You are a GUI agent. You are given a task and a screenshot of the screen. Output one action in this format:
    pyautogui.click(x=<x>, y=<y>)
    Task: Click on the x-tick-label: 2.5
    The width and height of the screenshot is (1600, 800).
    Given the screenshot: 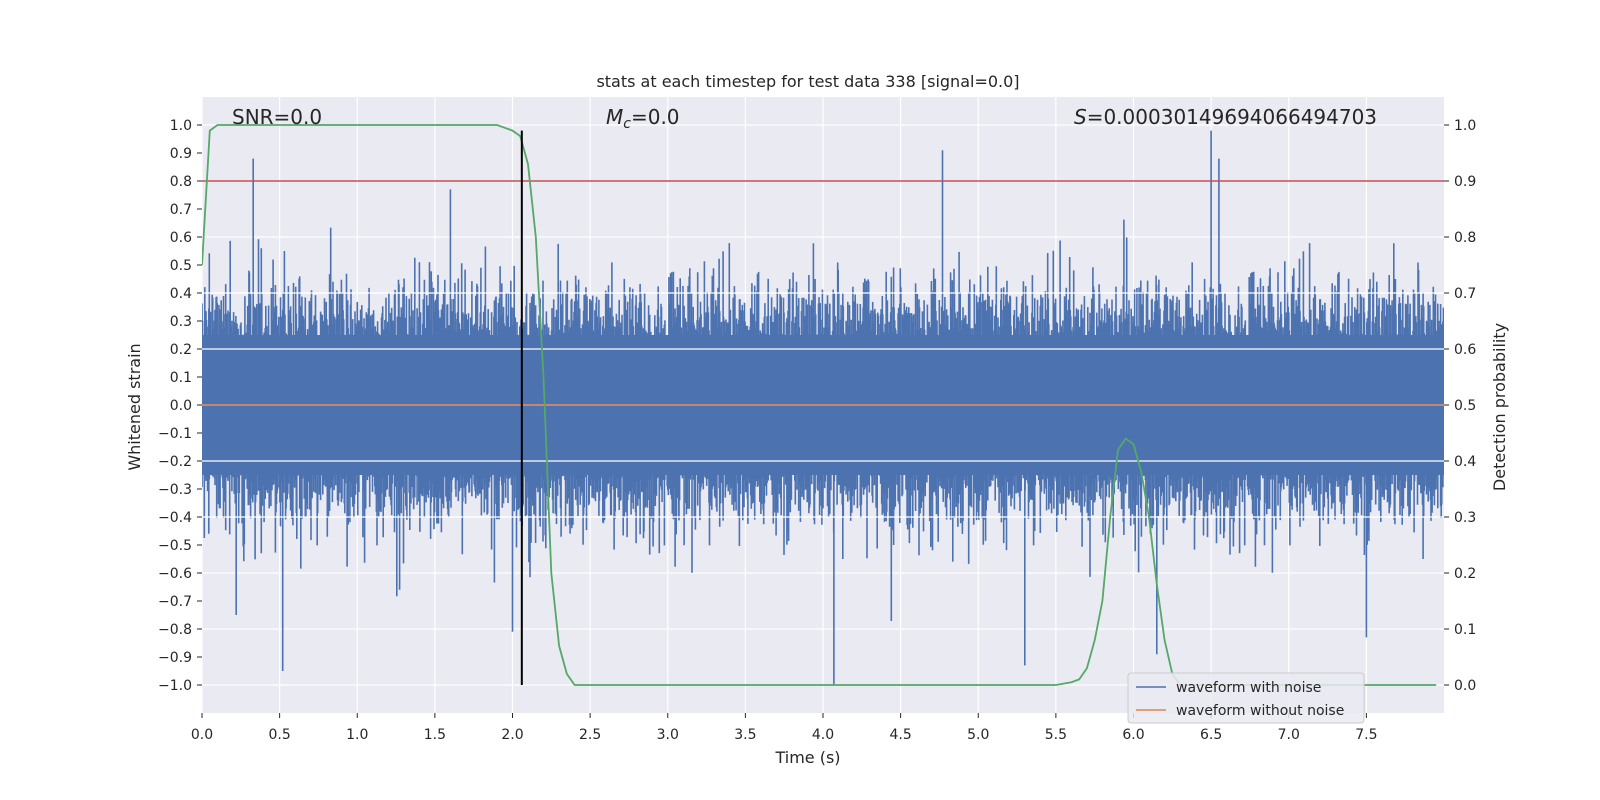 What is the action you would take?
    pyautogui.click(x=590, y=735)
    